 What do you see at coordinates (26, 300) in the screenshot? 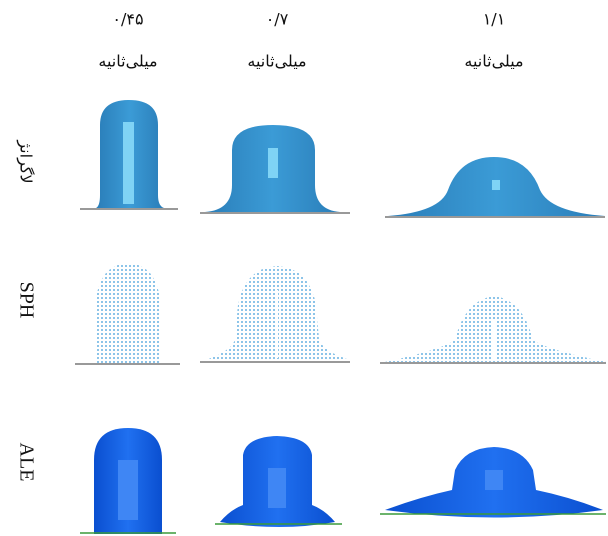
I see `row-label: SPH` at bounding box center [26, 300].